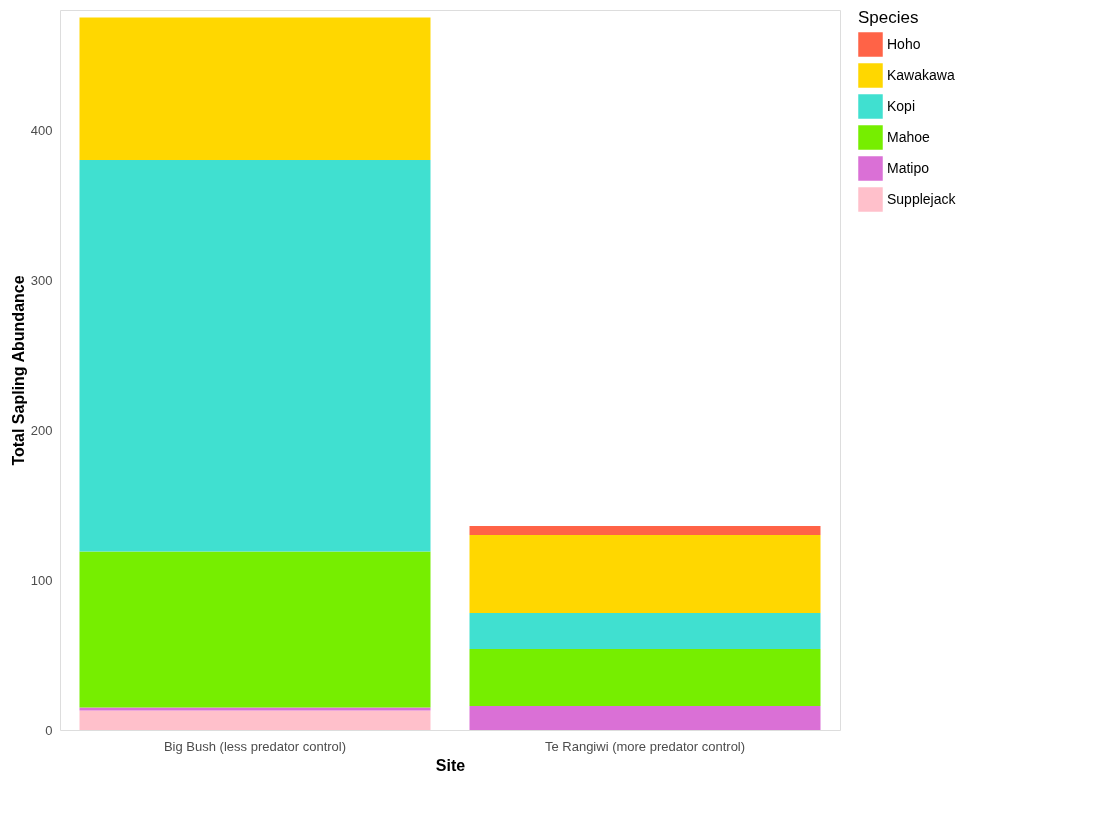 The width and height of the screenshot is (1104, 821). What do you see at coordinates (41, 130) in the screenshot?
I see `y-tick-label: 400` at bounding box center [41, 130].